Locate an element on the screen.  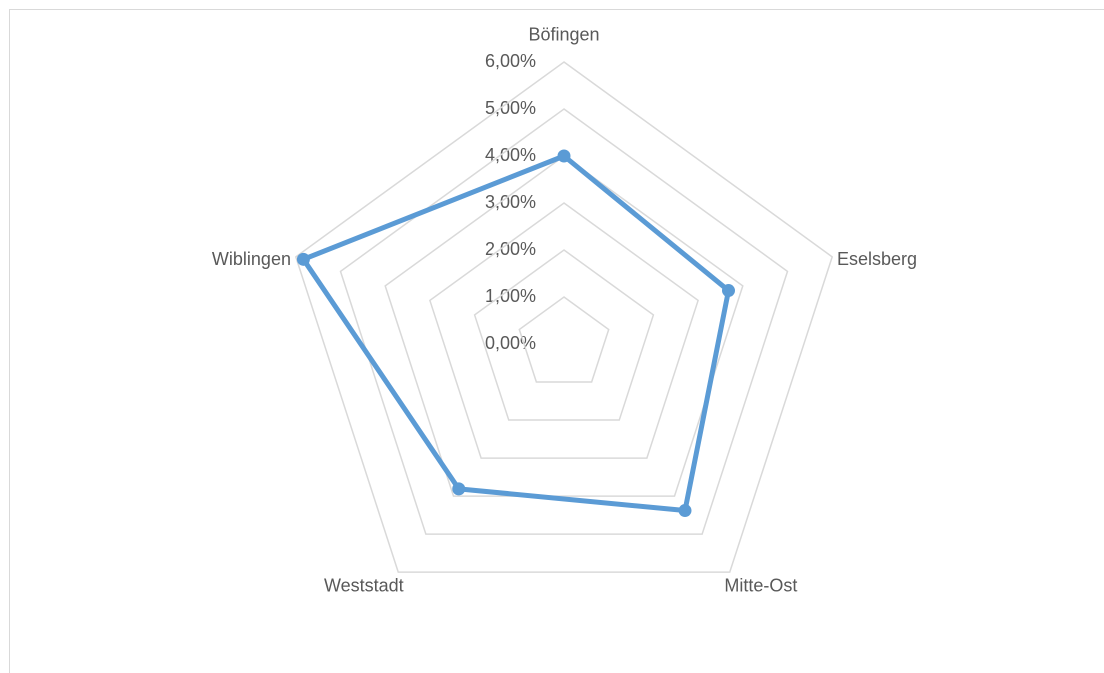
category-label: Wiblingen is located at coordinates (251, 259).